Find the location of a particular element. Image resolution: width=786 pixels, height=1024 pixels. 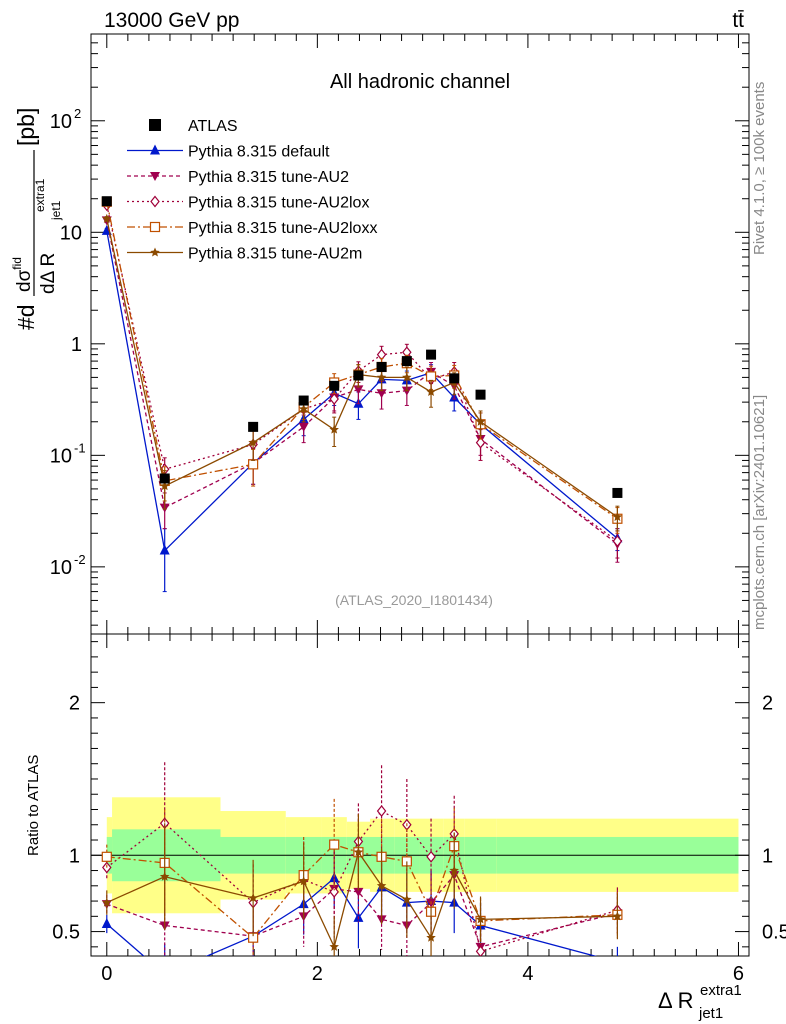

x-tick-label: 2 is located at coordinates (317, 974).